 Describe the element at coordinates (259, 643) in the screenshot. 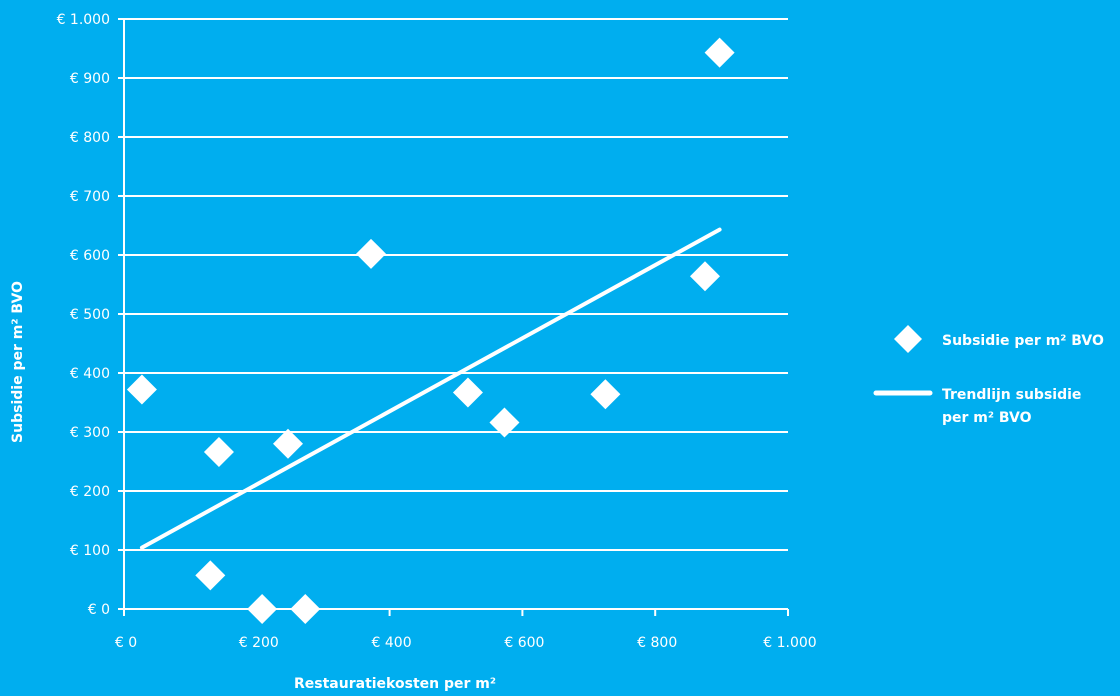

I see `x-tick-label: € 200` at that location.